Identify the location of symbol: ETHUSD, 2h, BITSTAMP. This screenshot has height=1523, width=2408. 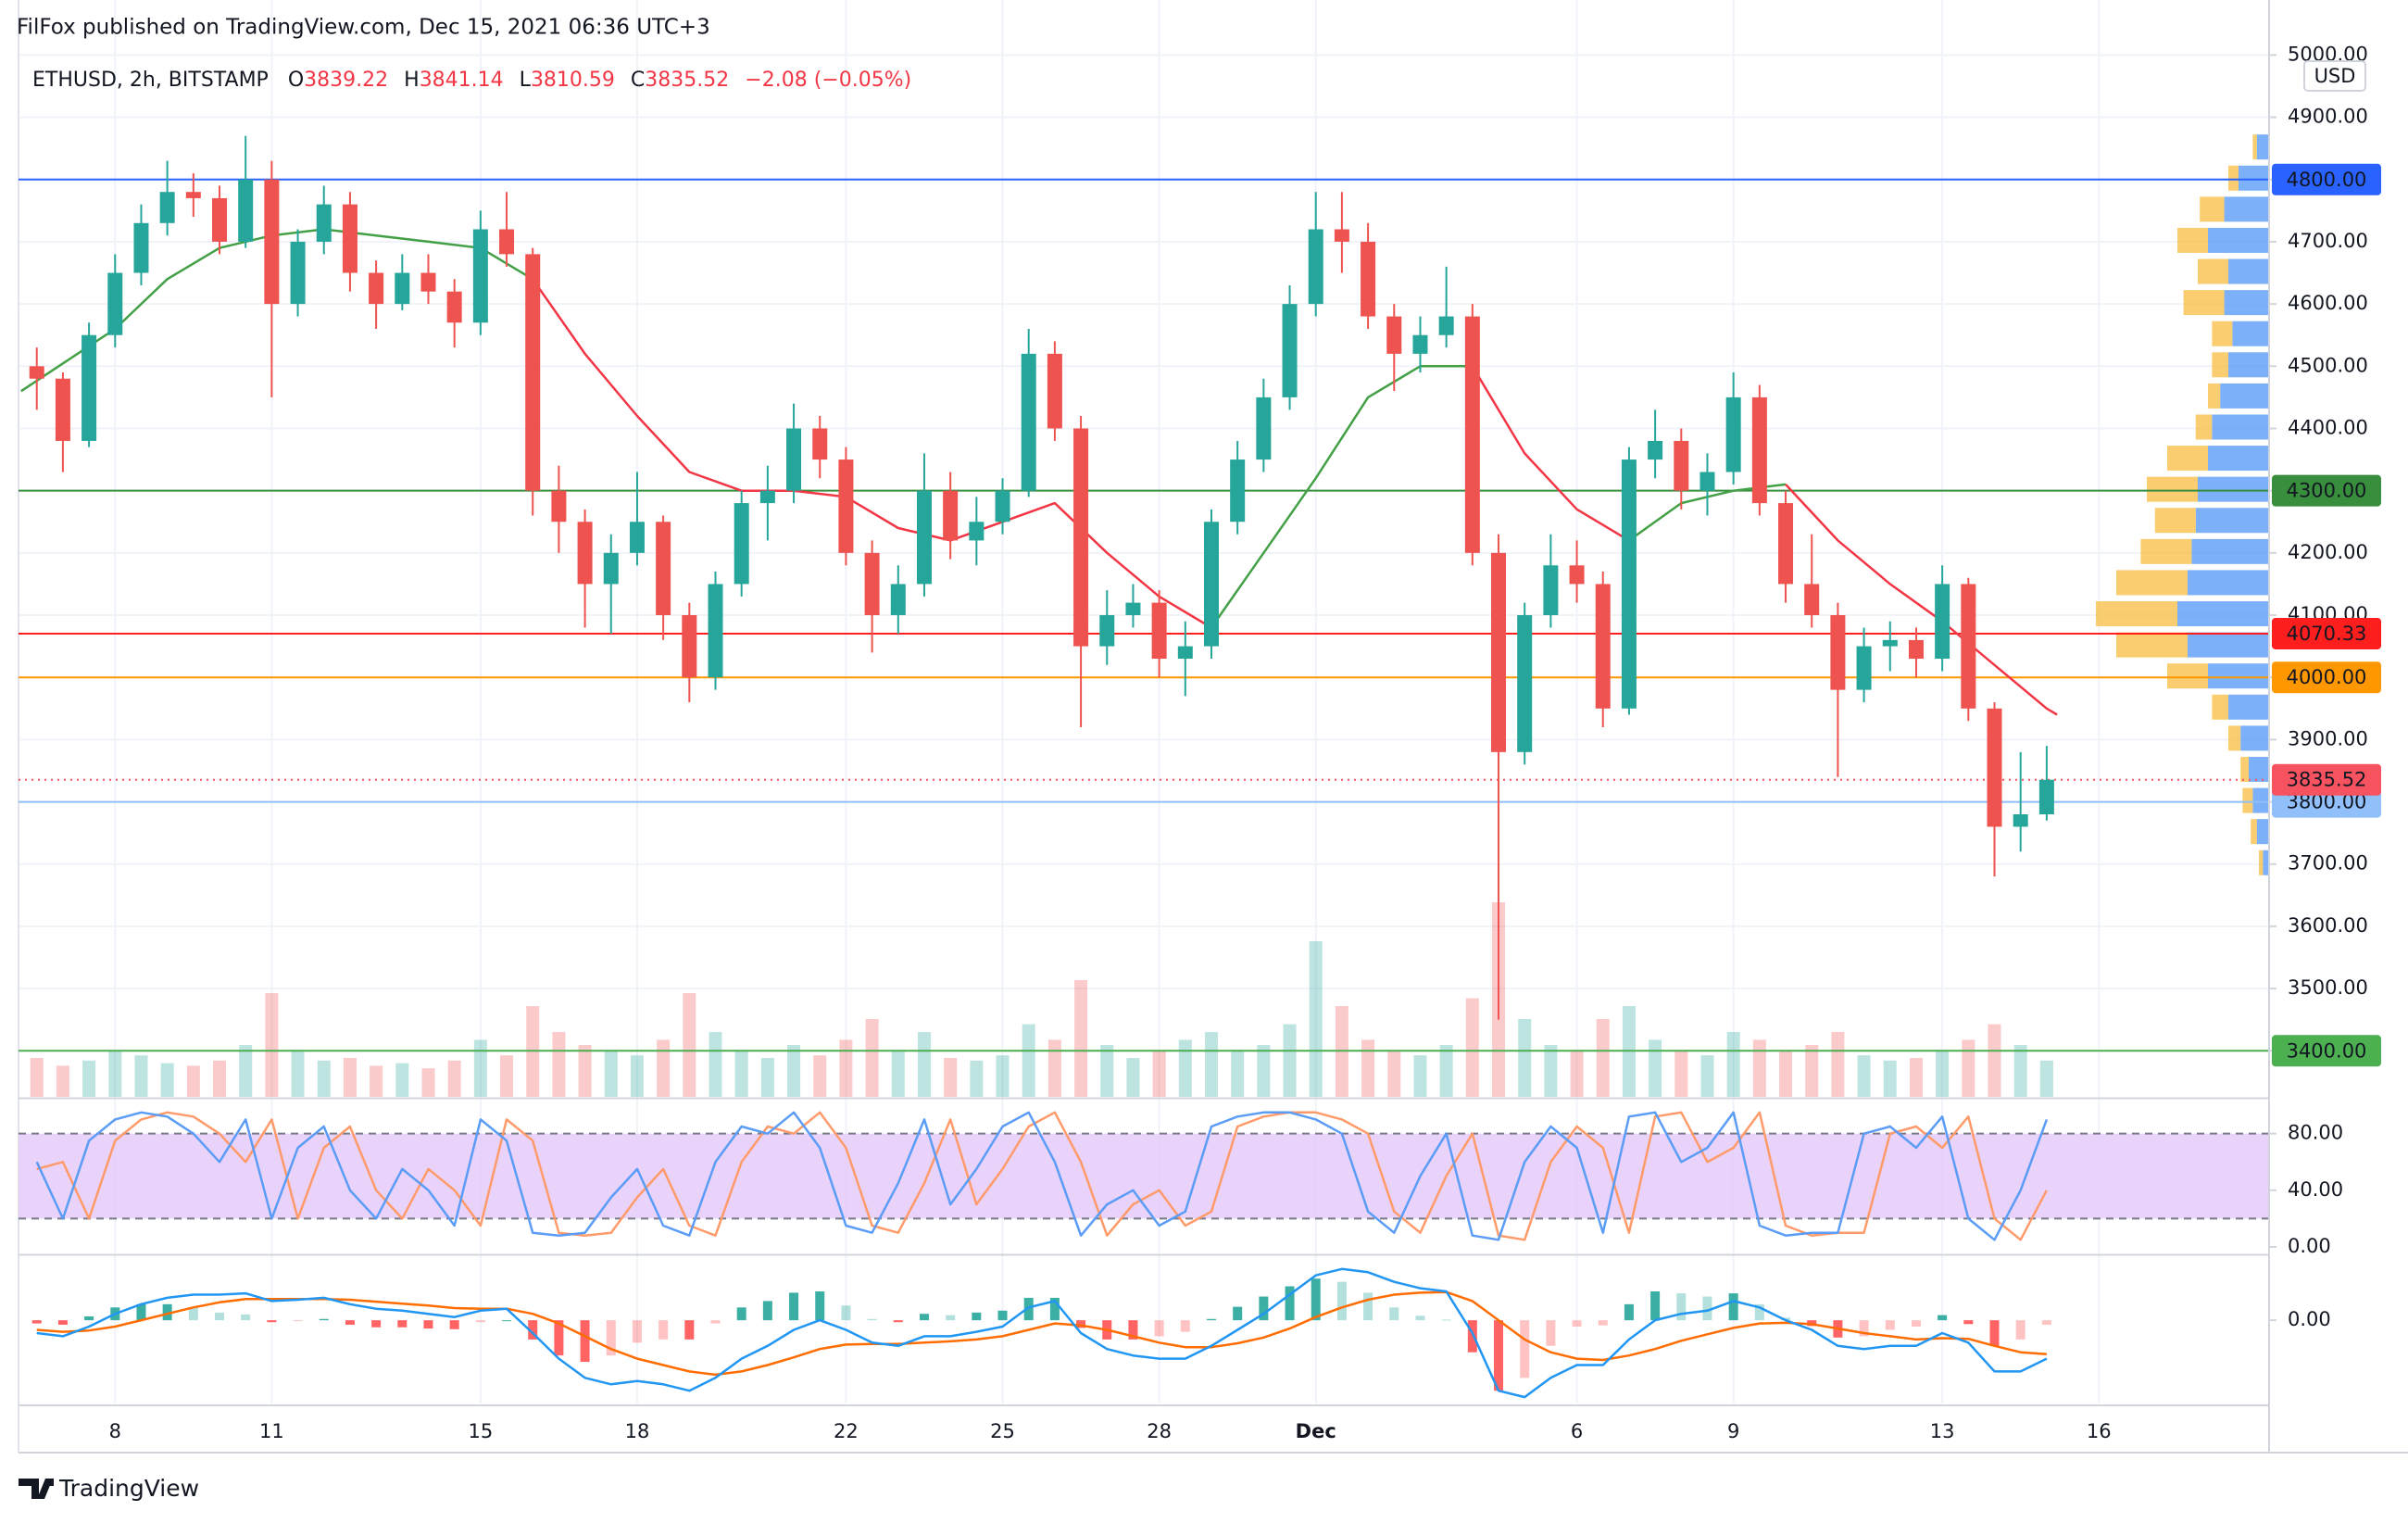
(150, 80).